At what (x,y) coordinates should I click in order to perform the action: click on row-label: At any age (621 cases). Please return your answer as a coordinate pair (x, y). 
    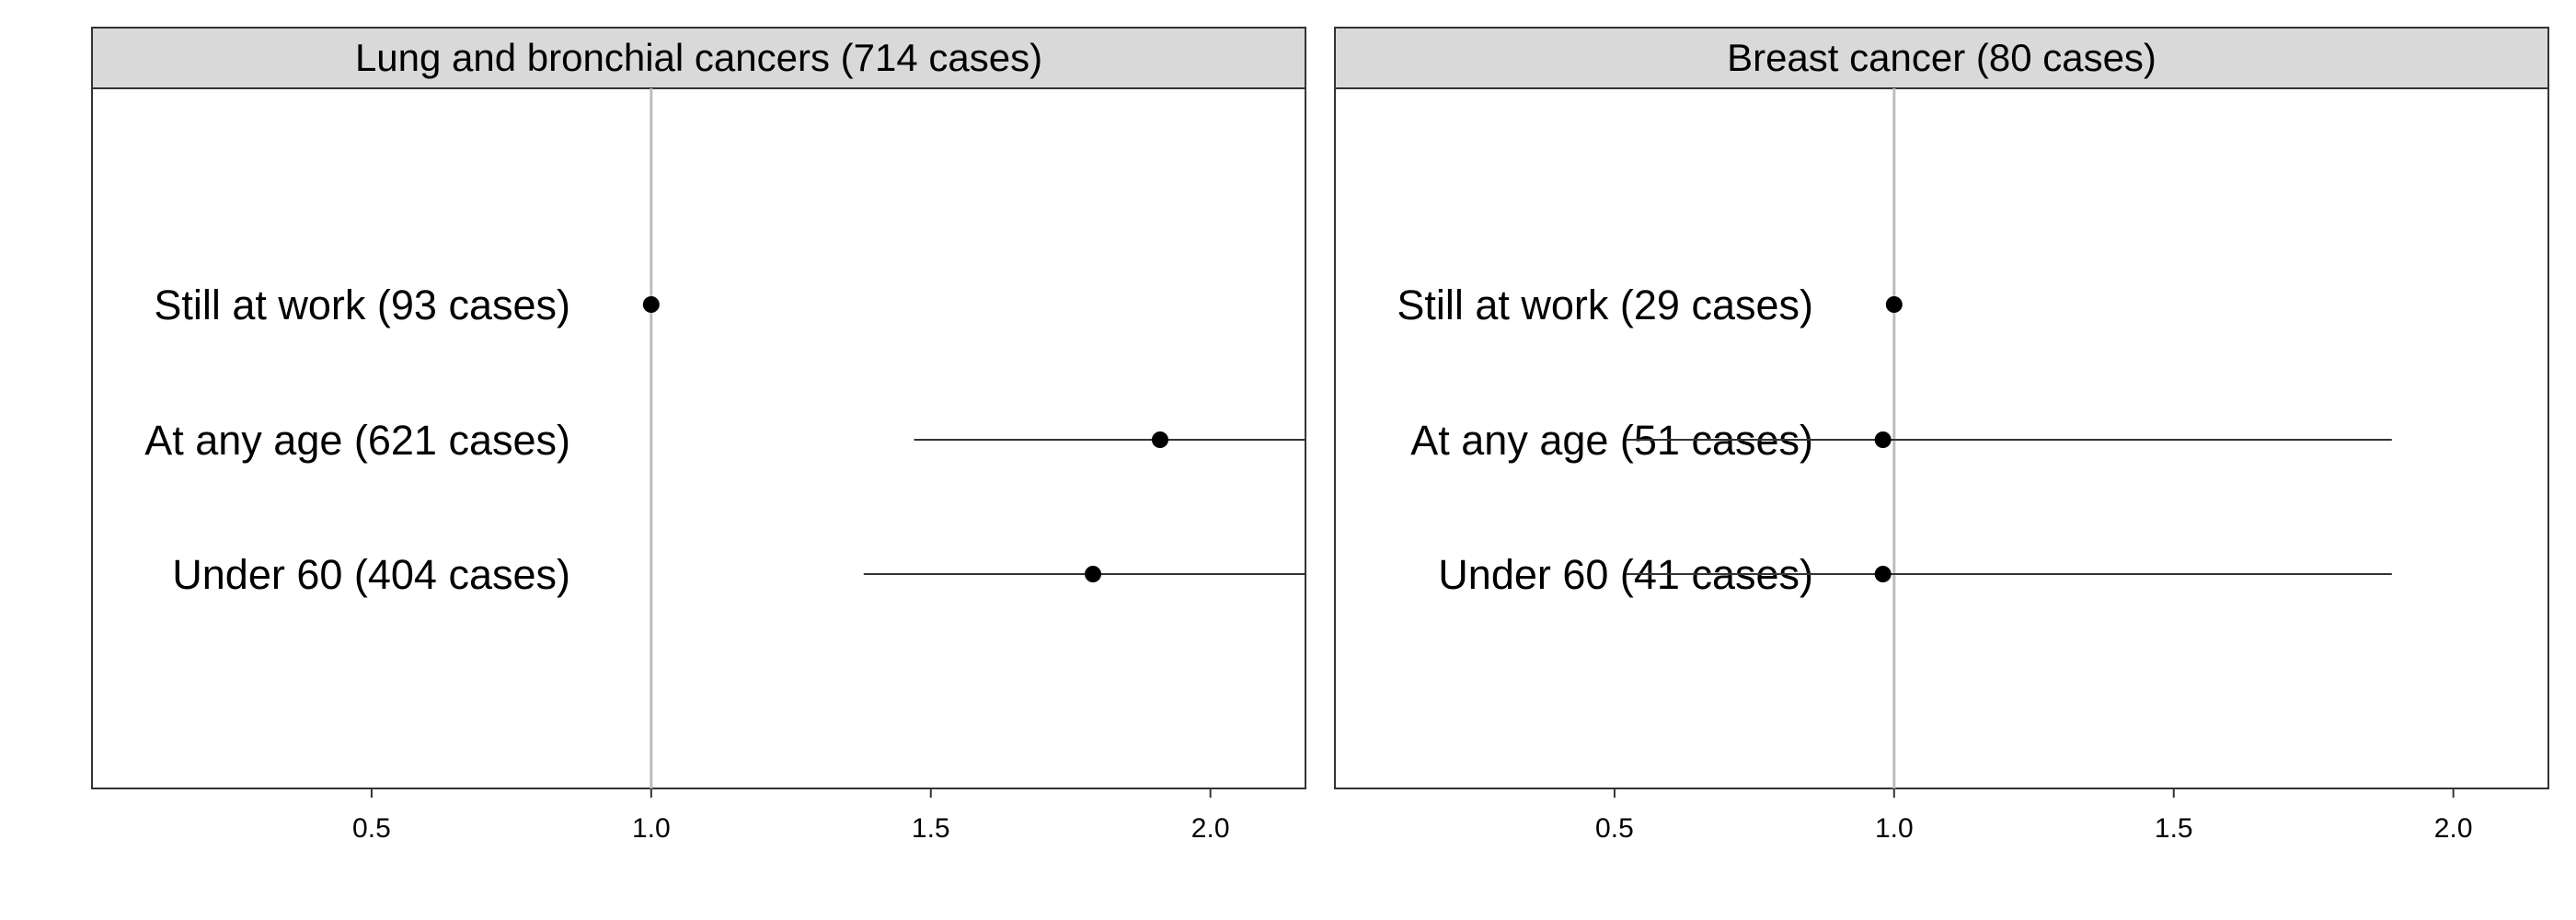
    Looking at the image, I should click on (357, 440).